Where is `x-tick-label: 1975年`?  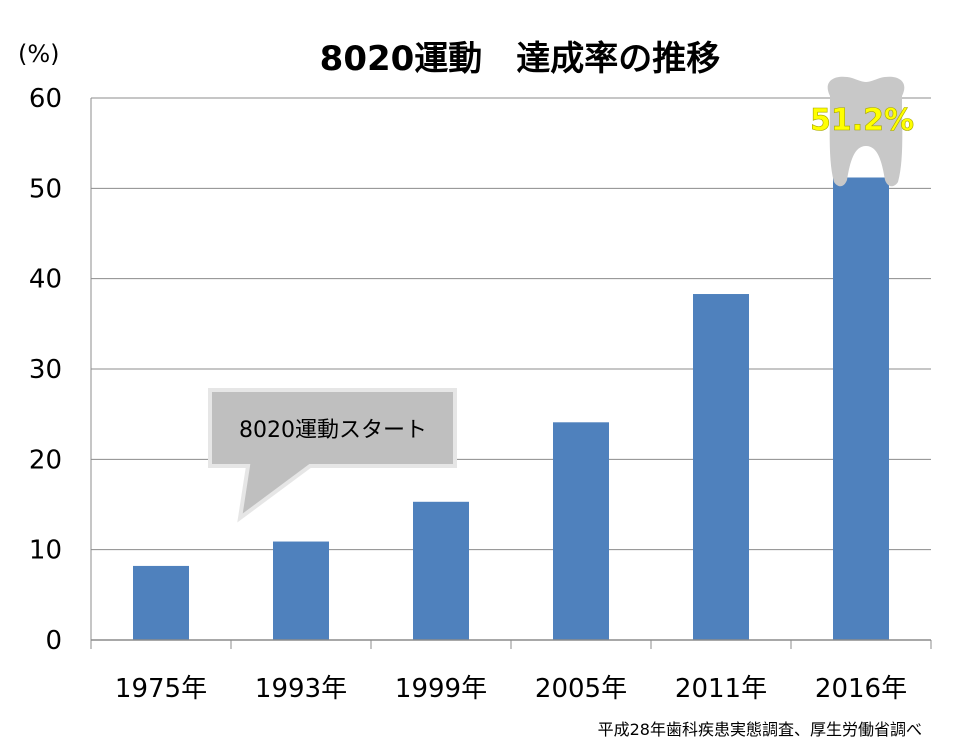
x-tick-label: 1975年 is located at coordinates (161, 689).